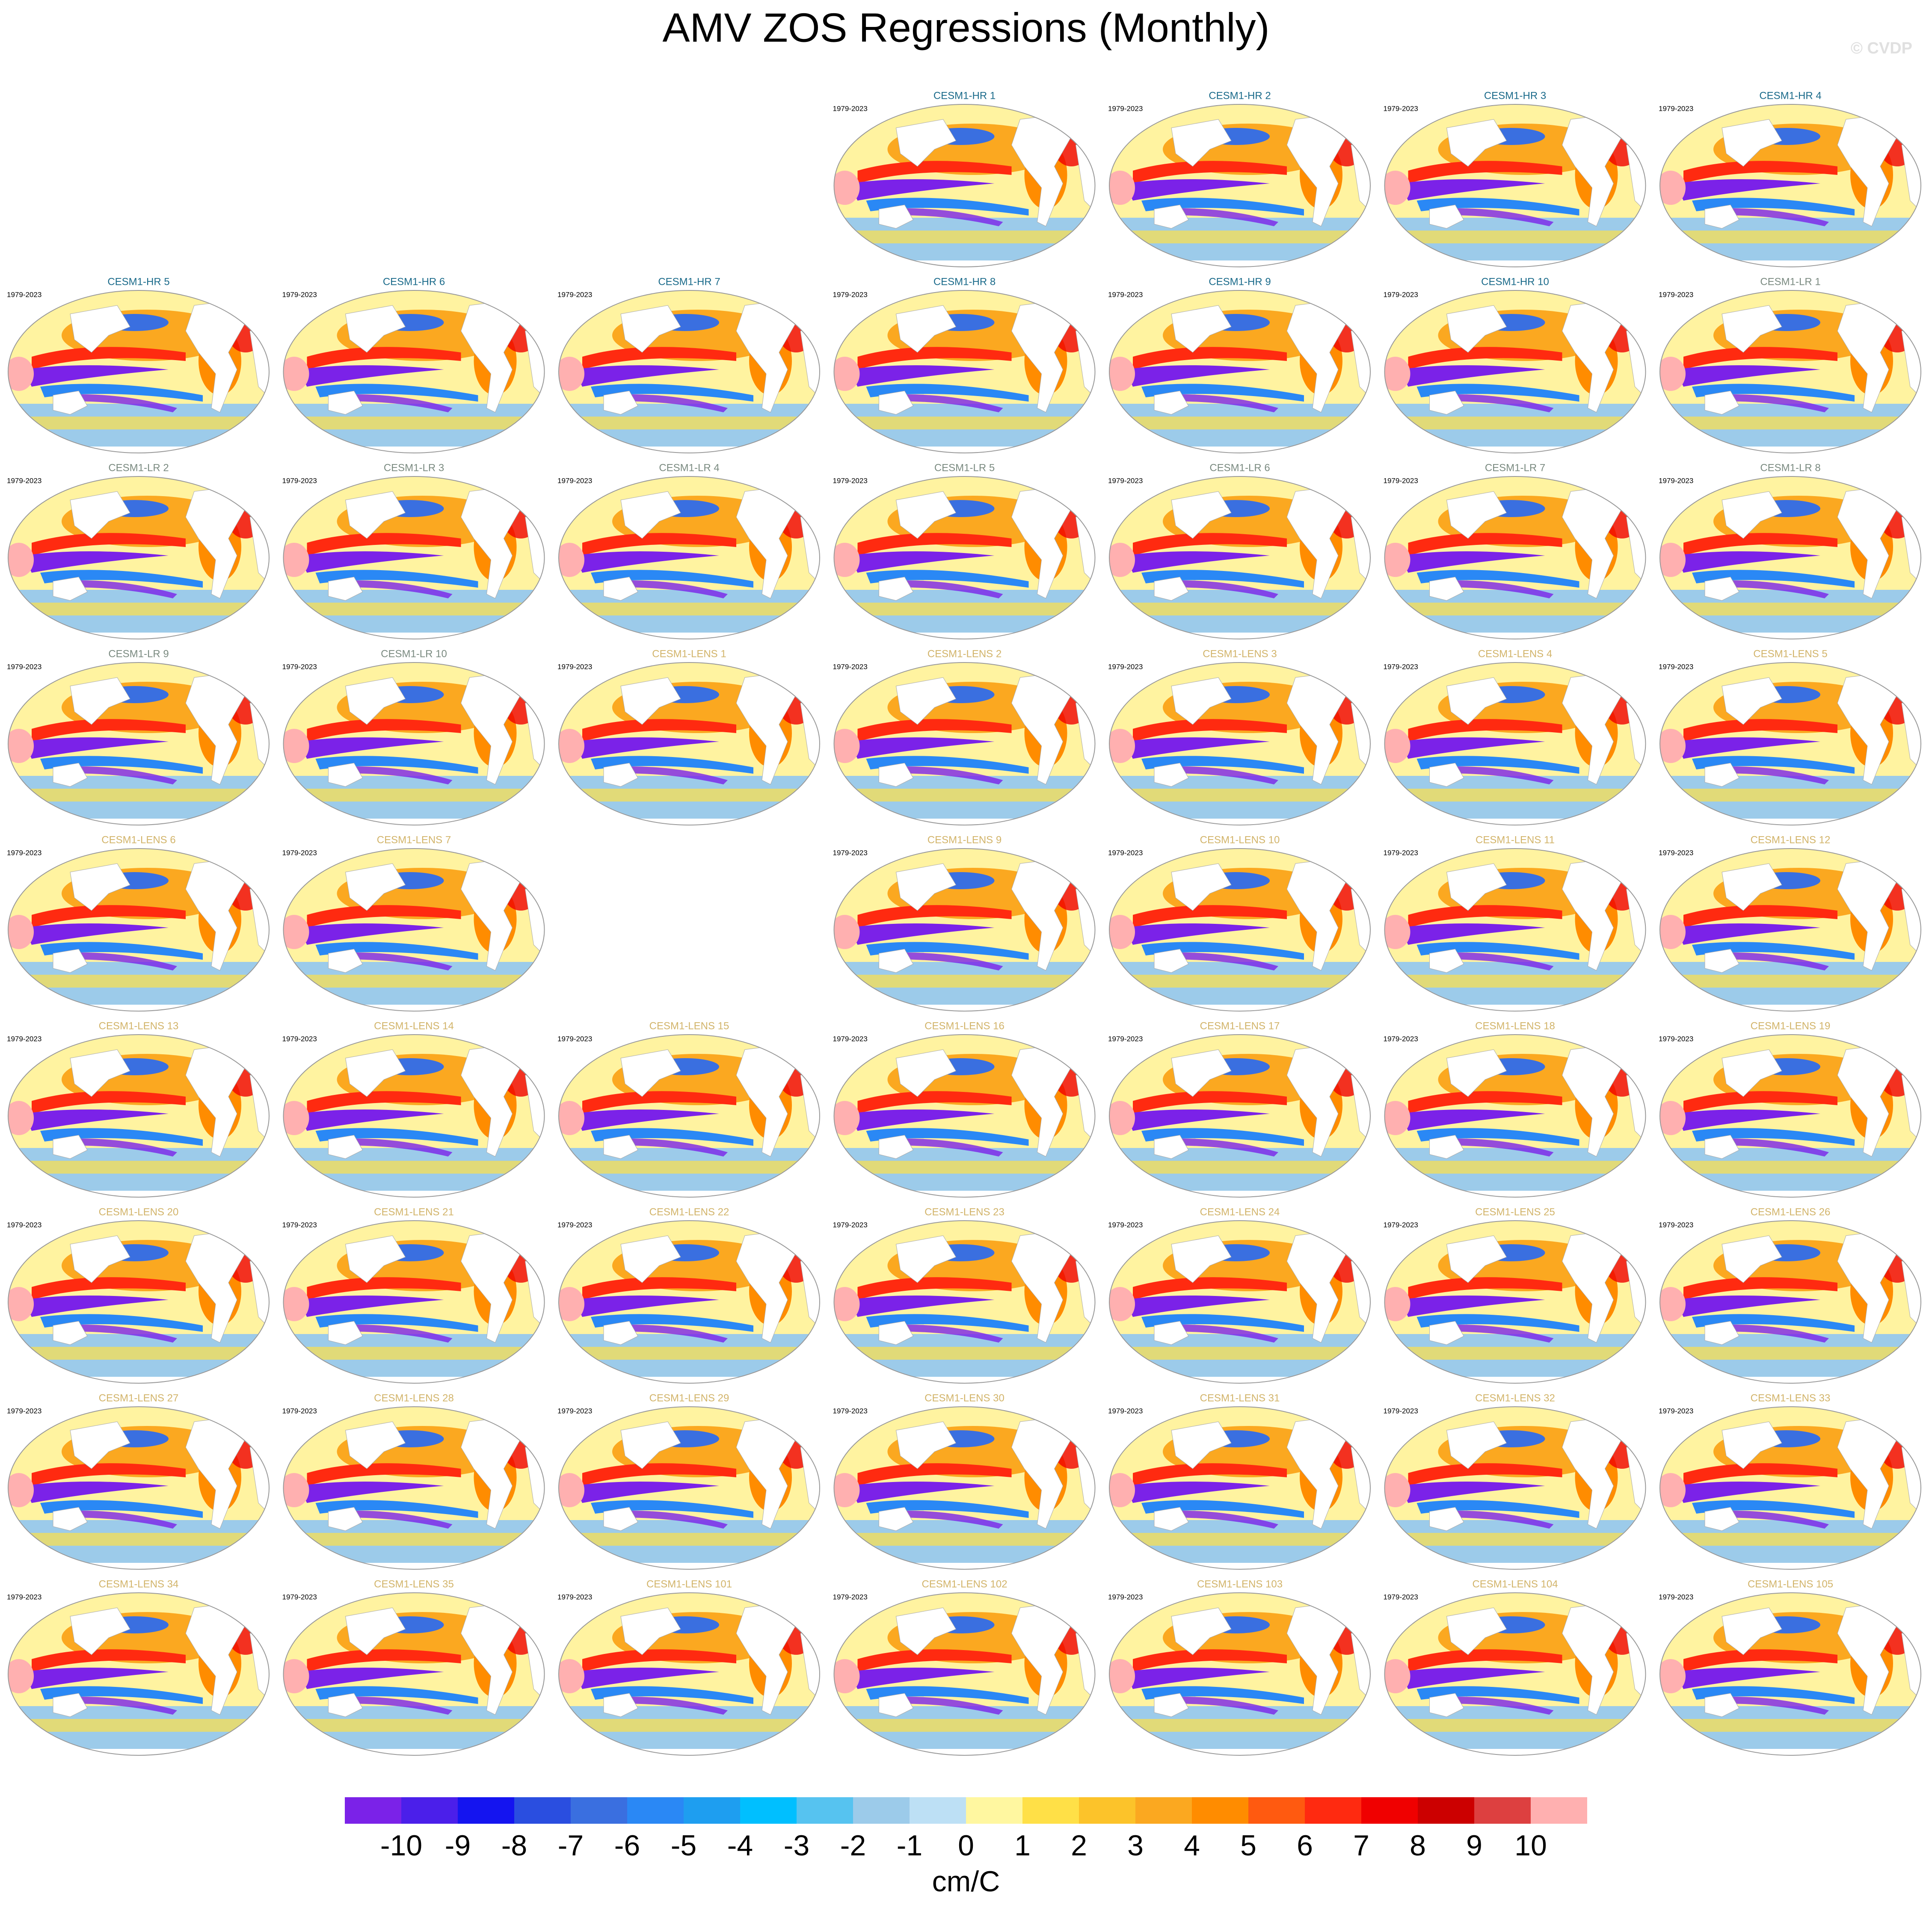  What do you see at coordinates (413, 737) in the screenshot?
I see `map-panel: 1979-2023 CESM1-LR 10` at bounding box center [413, 737].